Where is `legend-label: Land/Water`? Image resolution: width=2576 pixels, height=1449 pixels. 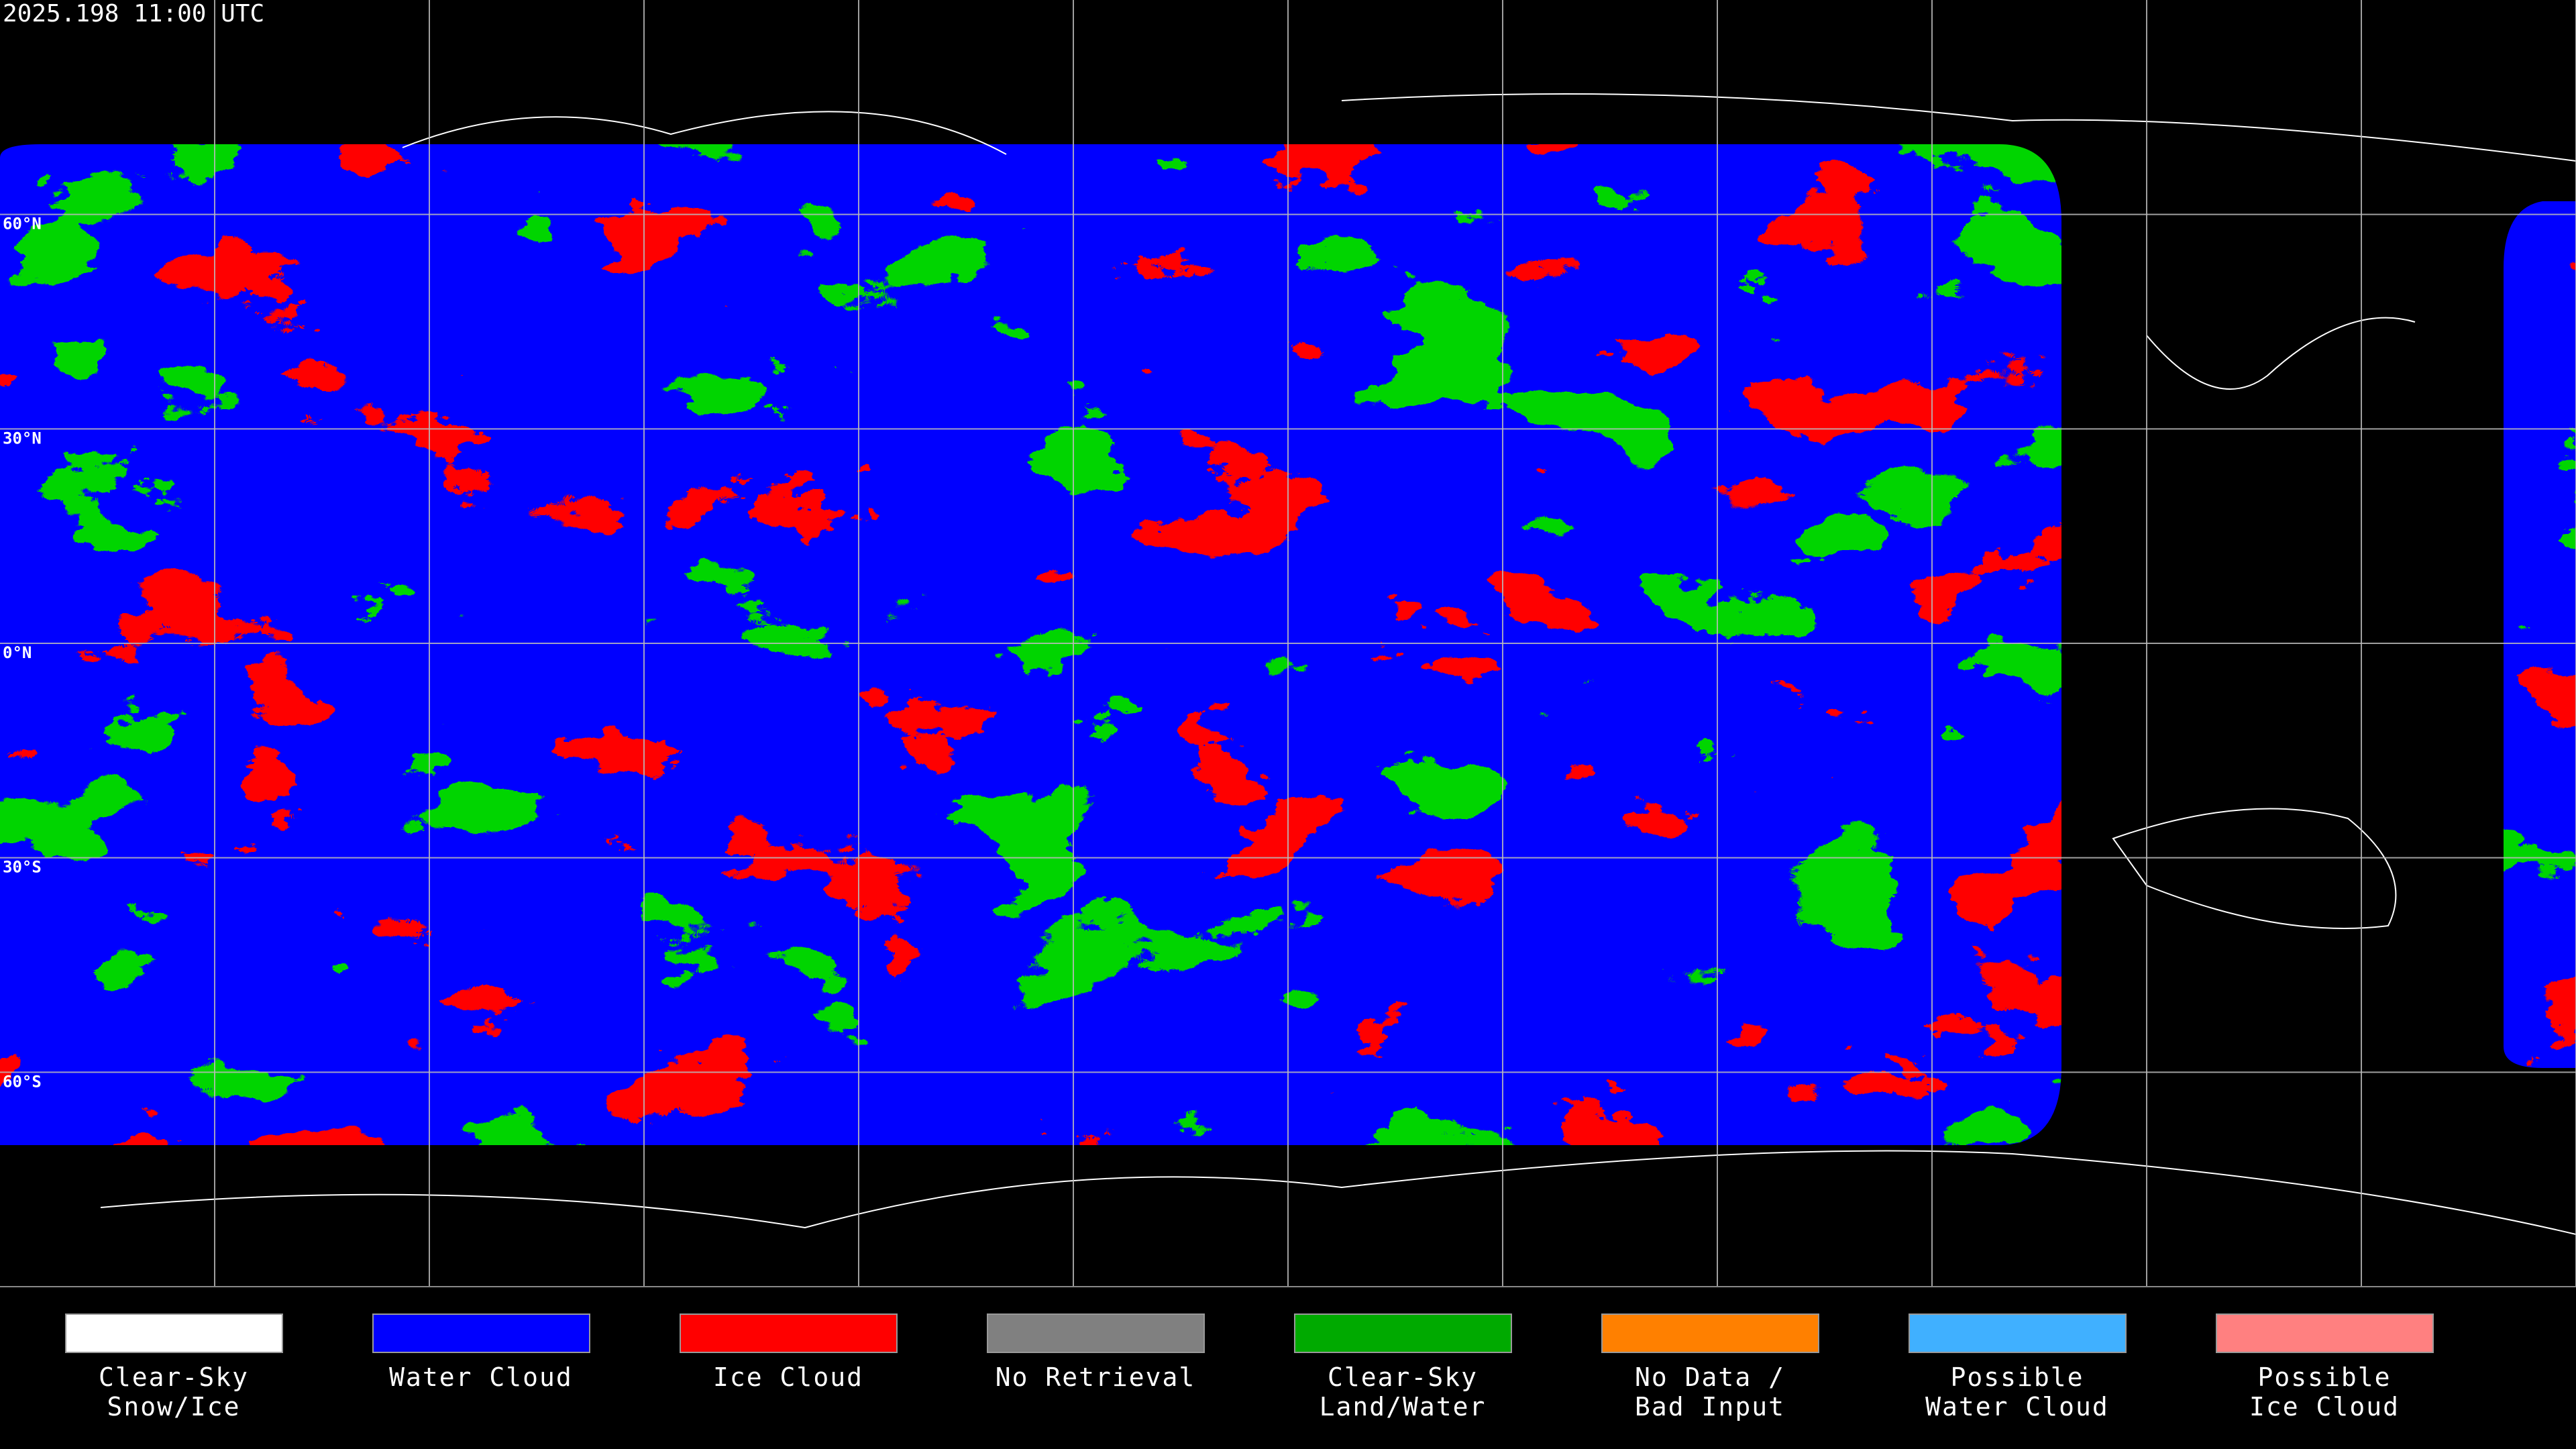 legend-label: Land/Water is located at coordinates (1403, 1406).